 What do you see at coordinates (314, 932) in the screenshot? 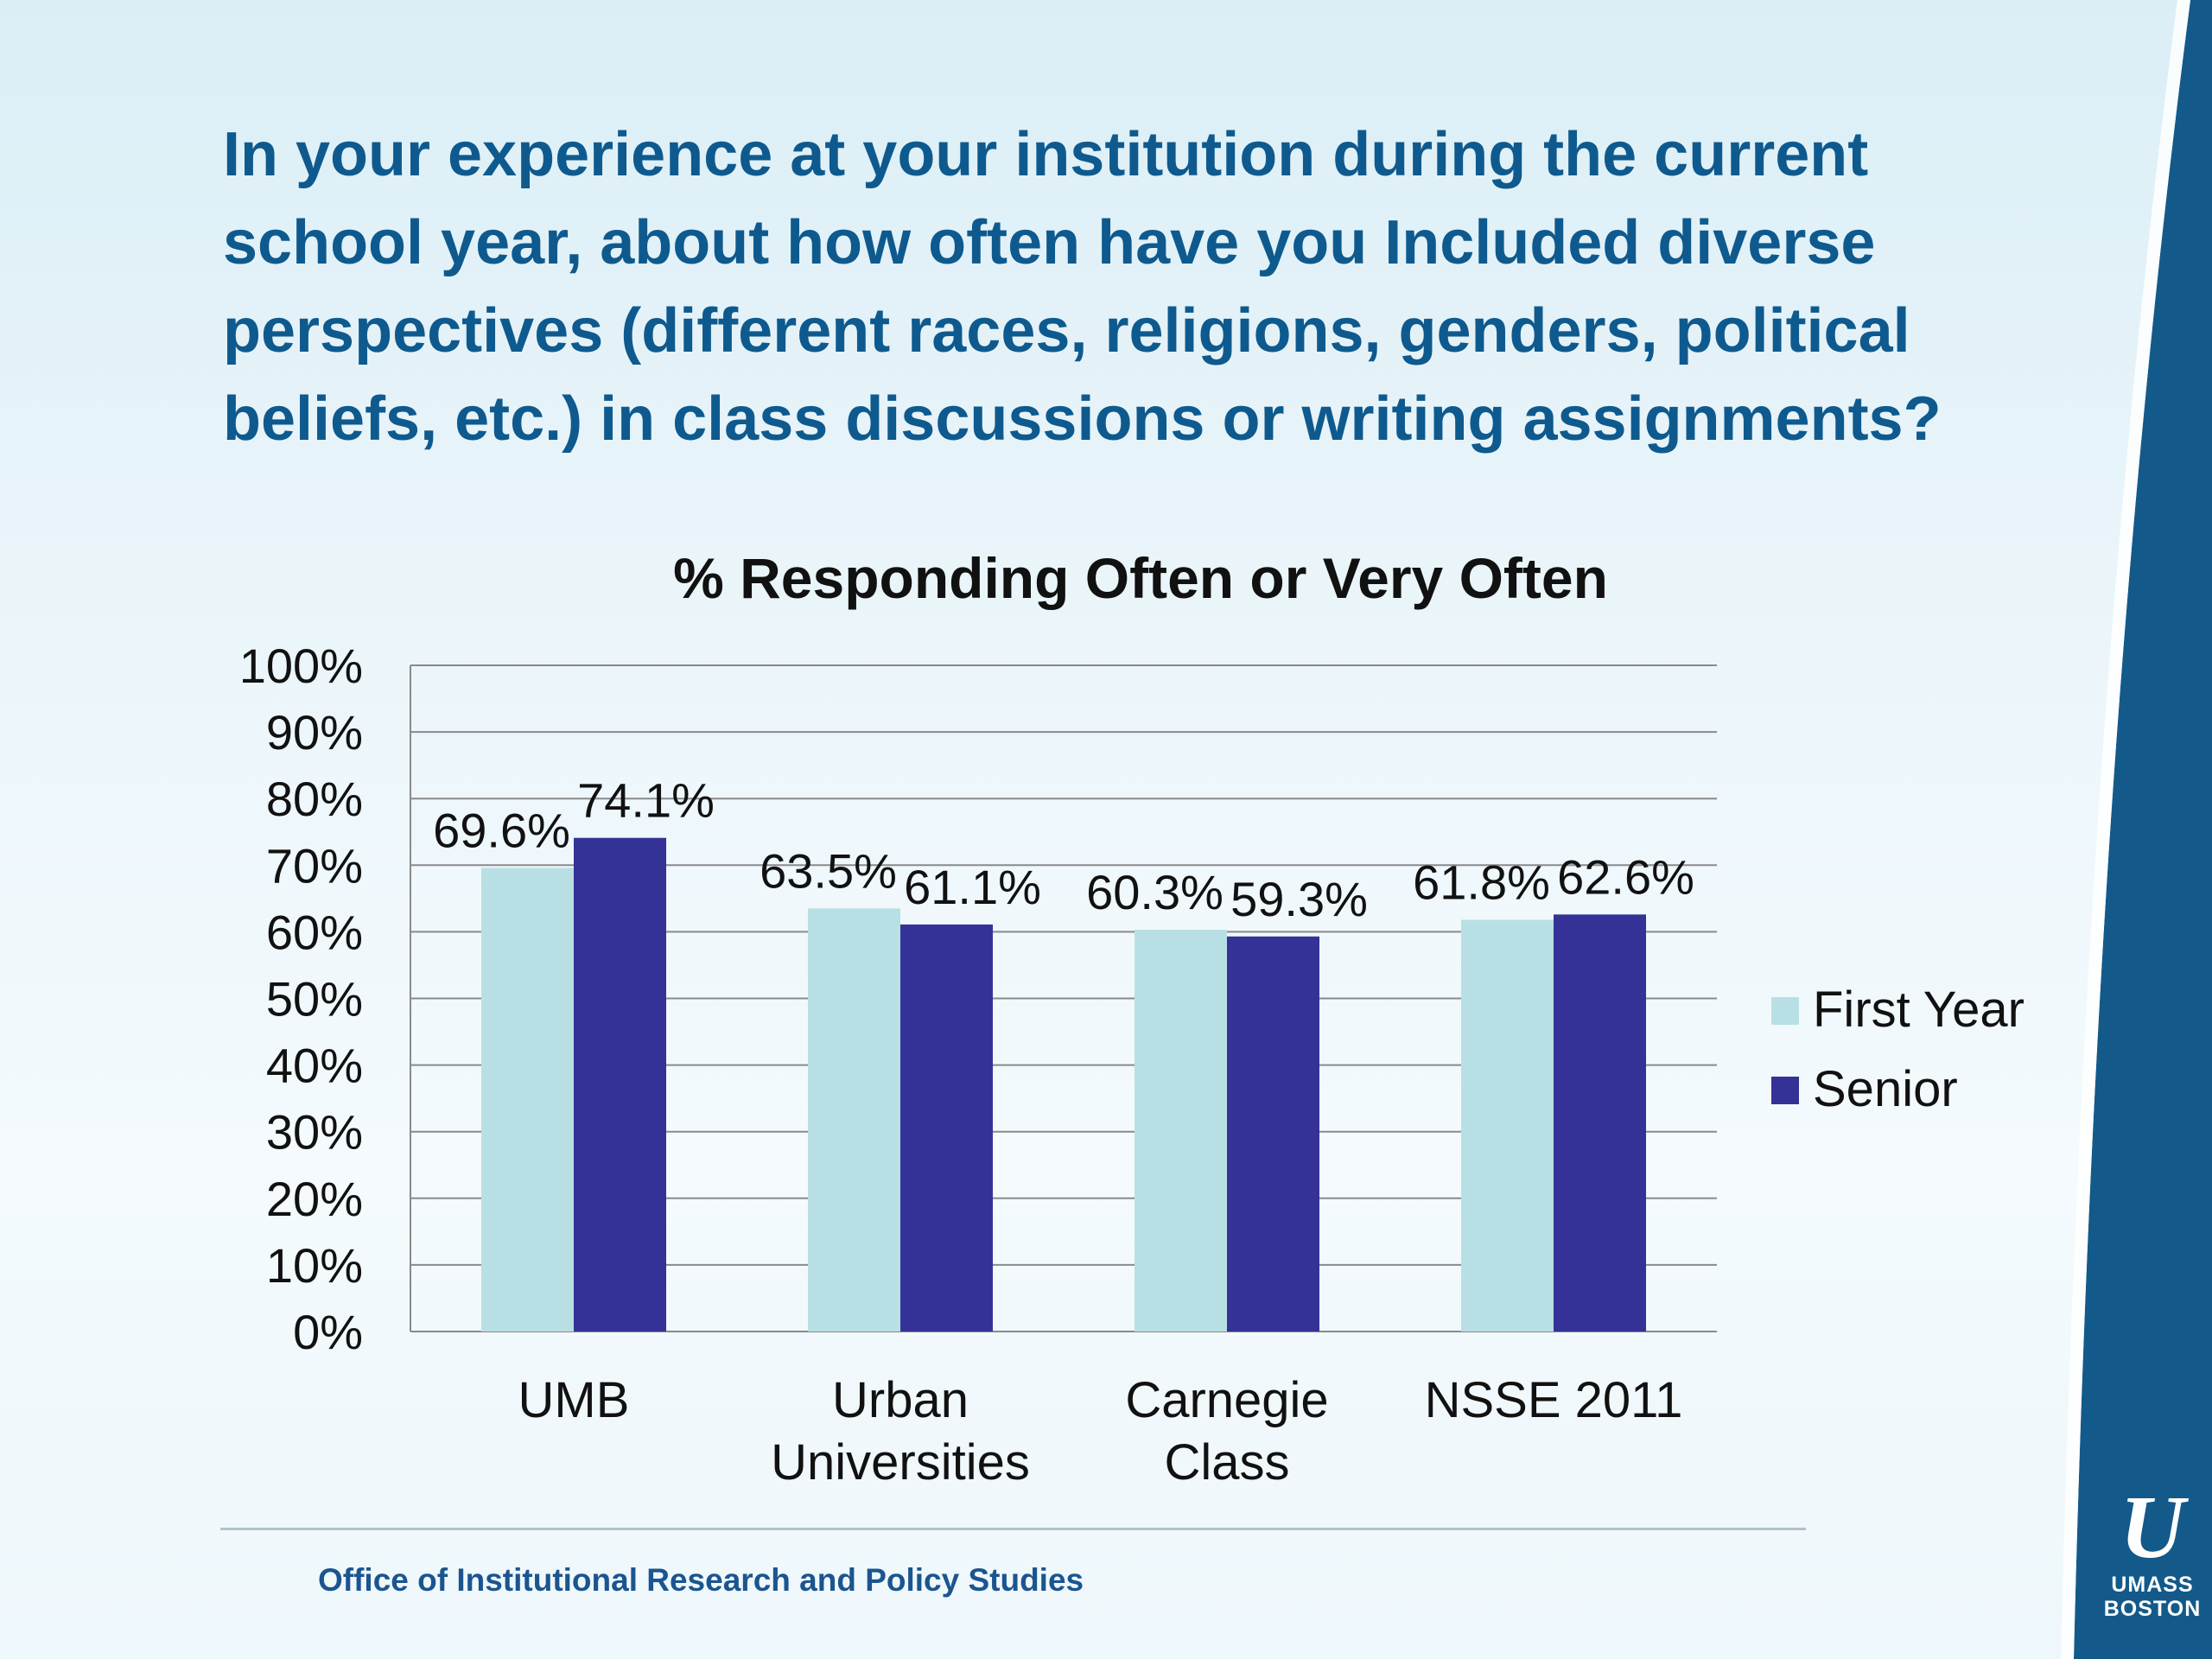
I see `y-tick-label: 60%` at bounding box center [314, 932].